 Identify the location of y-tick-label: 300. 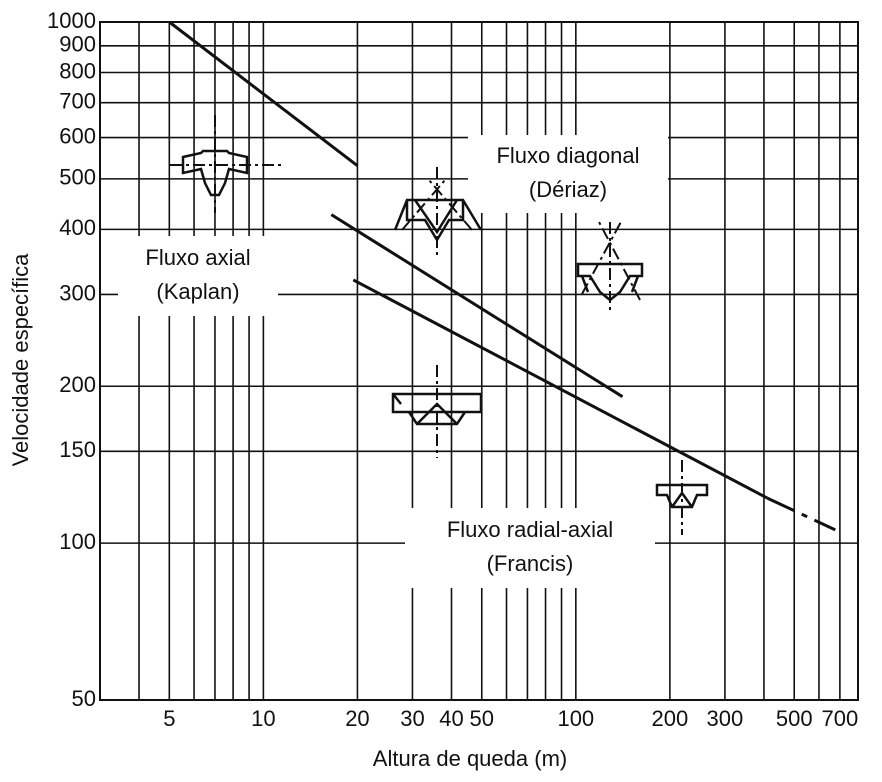
(77, 292).